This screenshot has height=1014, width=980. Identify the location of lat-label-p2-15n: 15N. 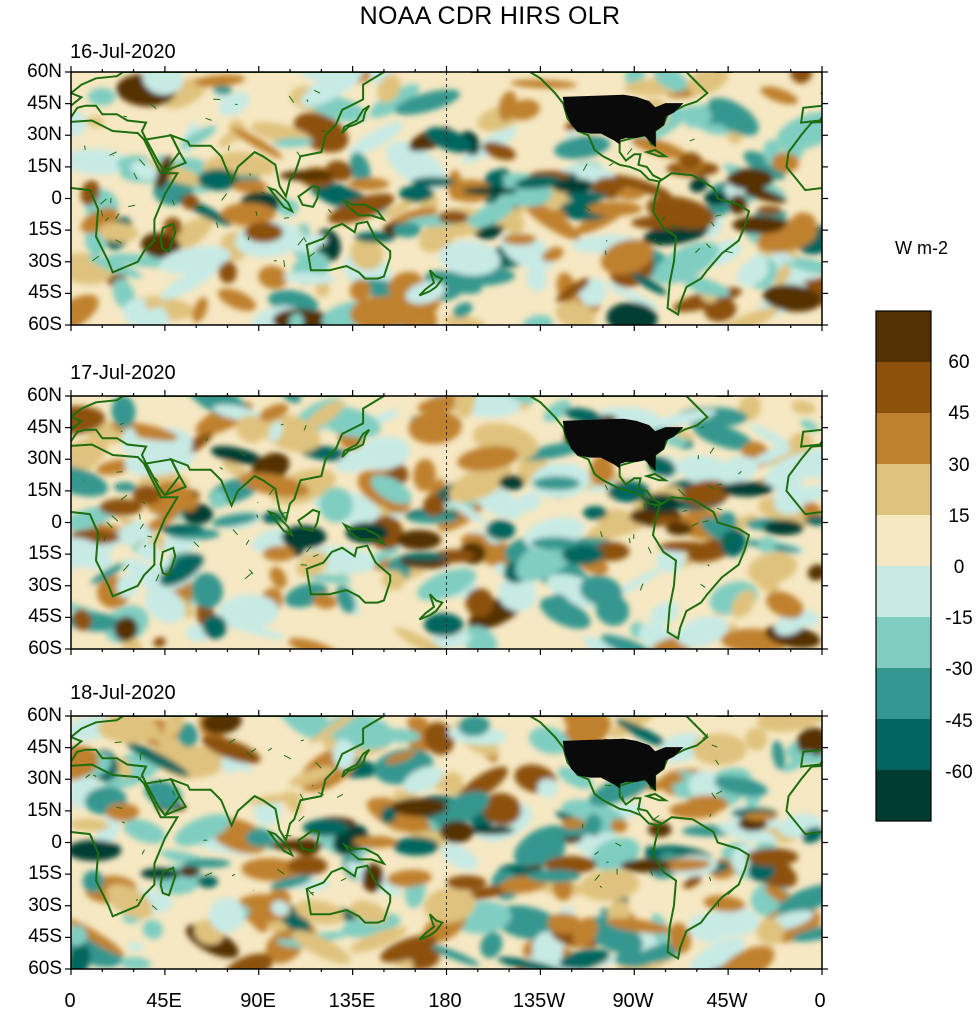
(44, 490).